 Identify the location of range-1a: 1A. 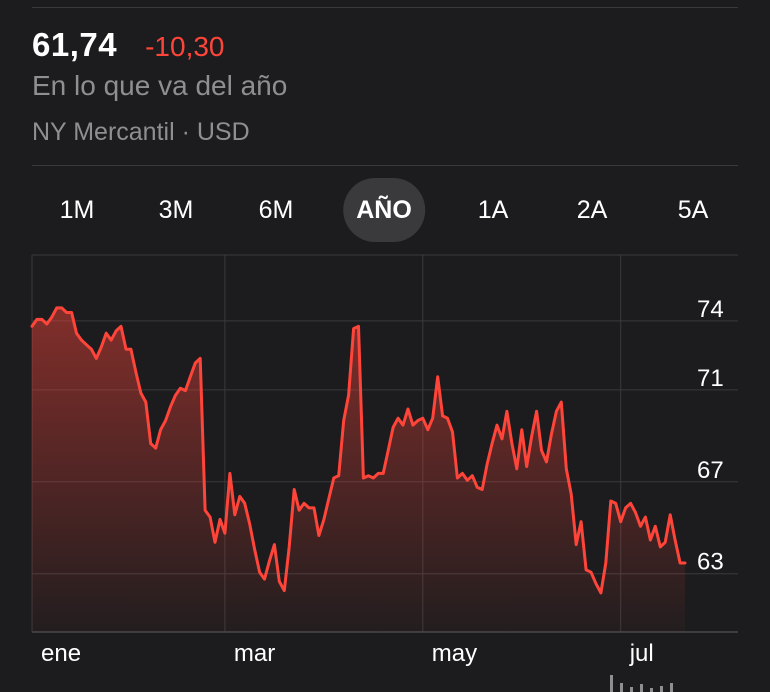
(493, 210).